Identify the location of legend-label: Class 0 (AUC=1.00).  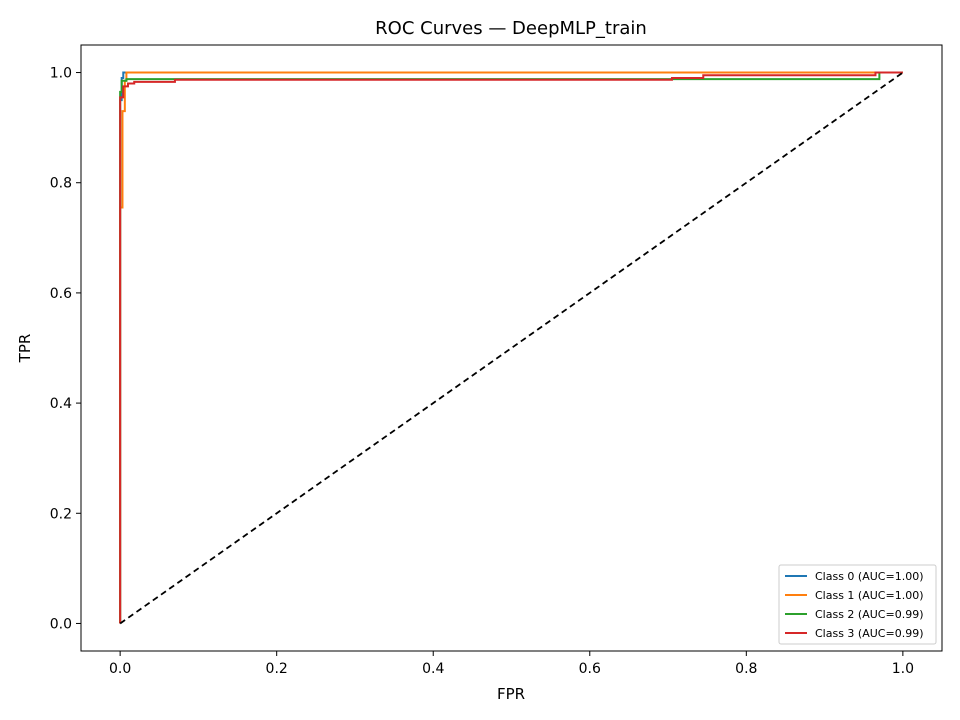
(869, 576).